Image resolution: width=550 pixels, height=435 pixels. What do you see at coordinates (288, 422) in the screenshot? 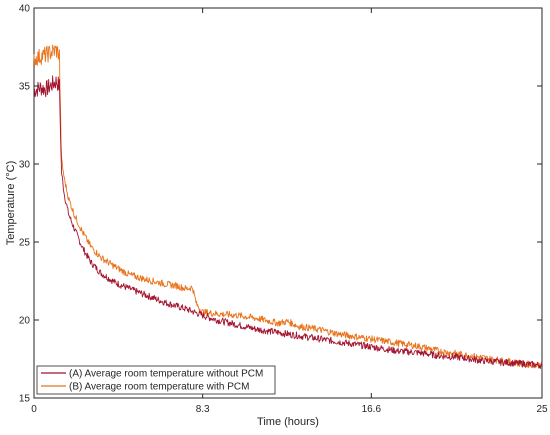
I see `x-axis-label: Time (hours)` at bounding box center [288, 422].